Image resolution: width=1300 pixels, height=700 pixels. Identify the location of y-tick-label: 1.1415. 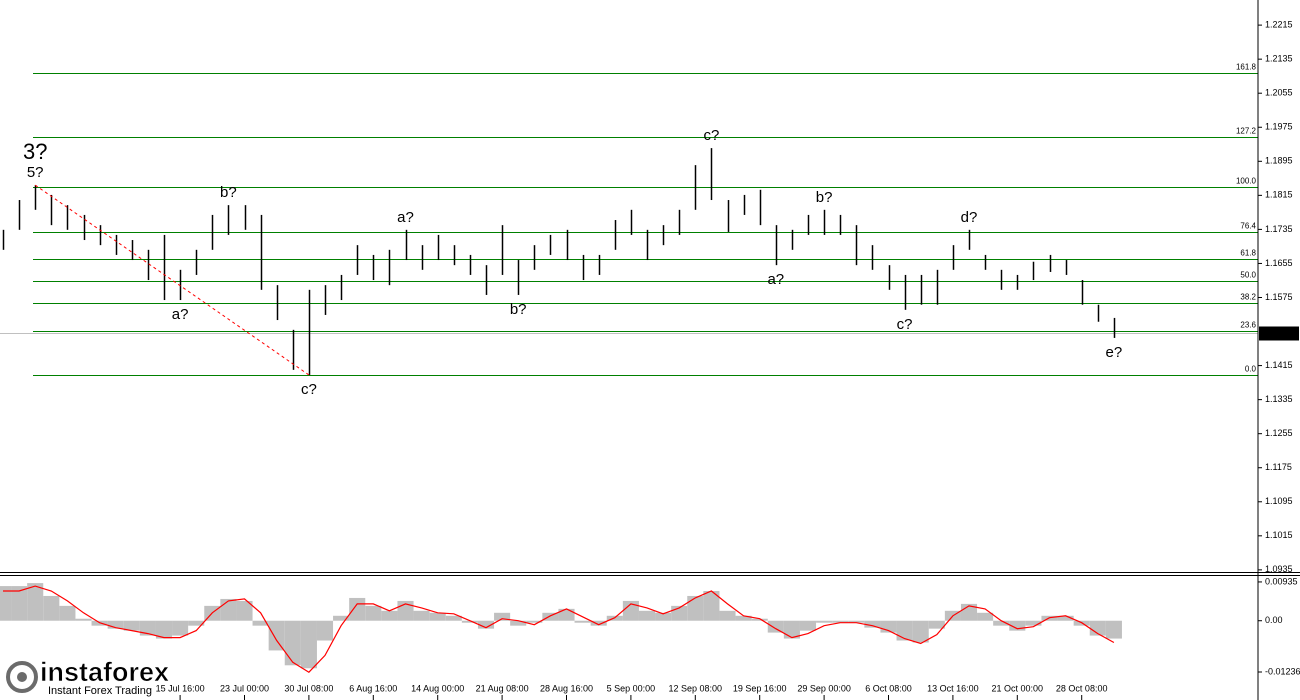
(1279, 365).